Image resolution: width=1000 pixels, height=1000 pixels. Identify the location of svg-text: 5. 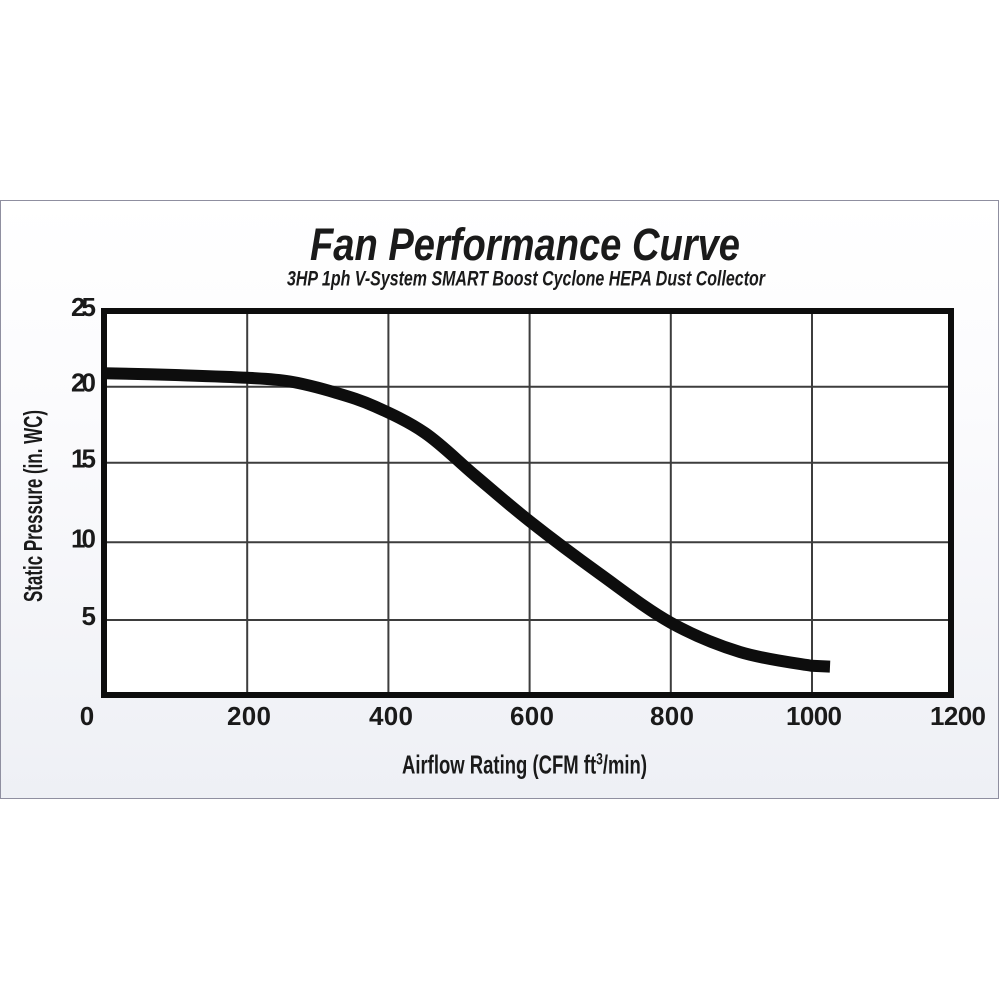
(89, 616).